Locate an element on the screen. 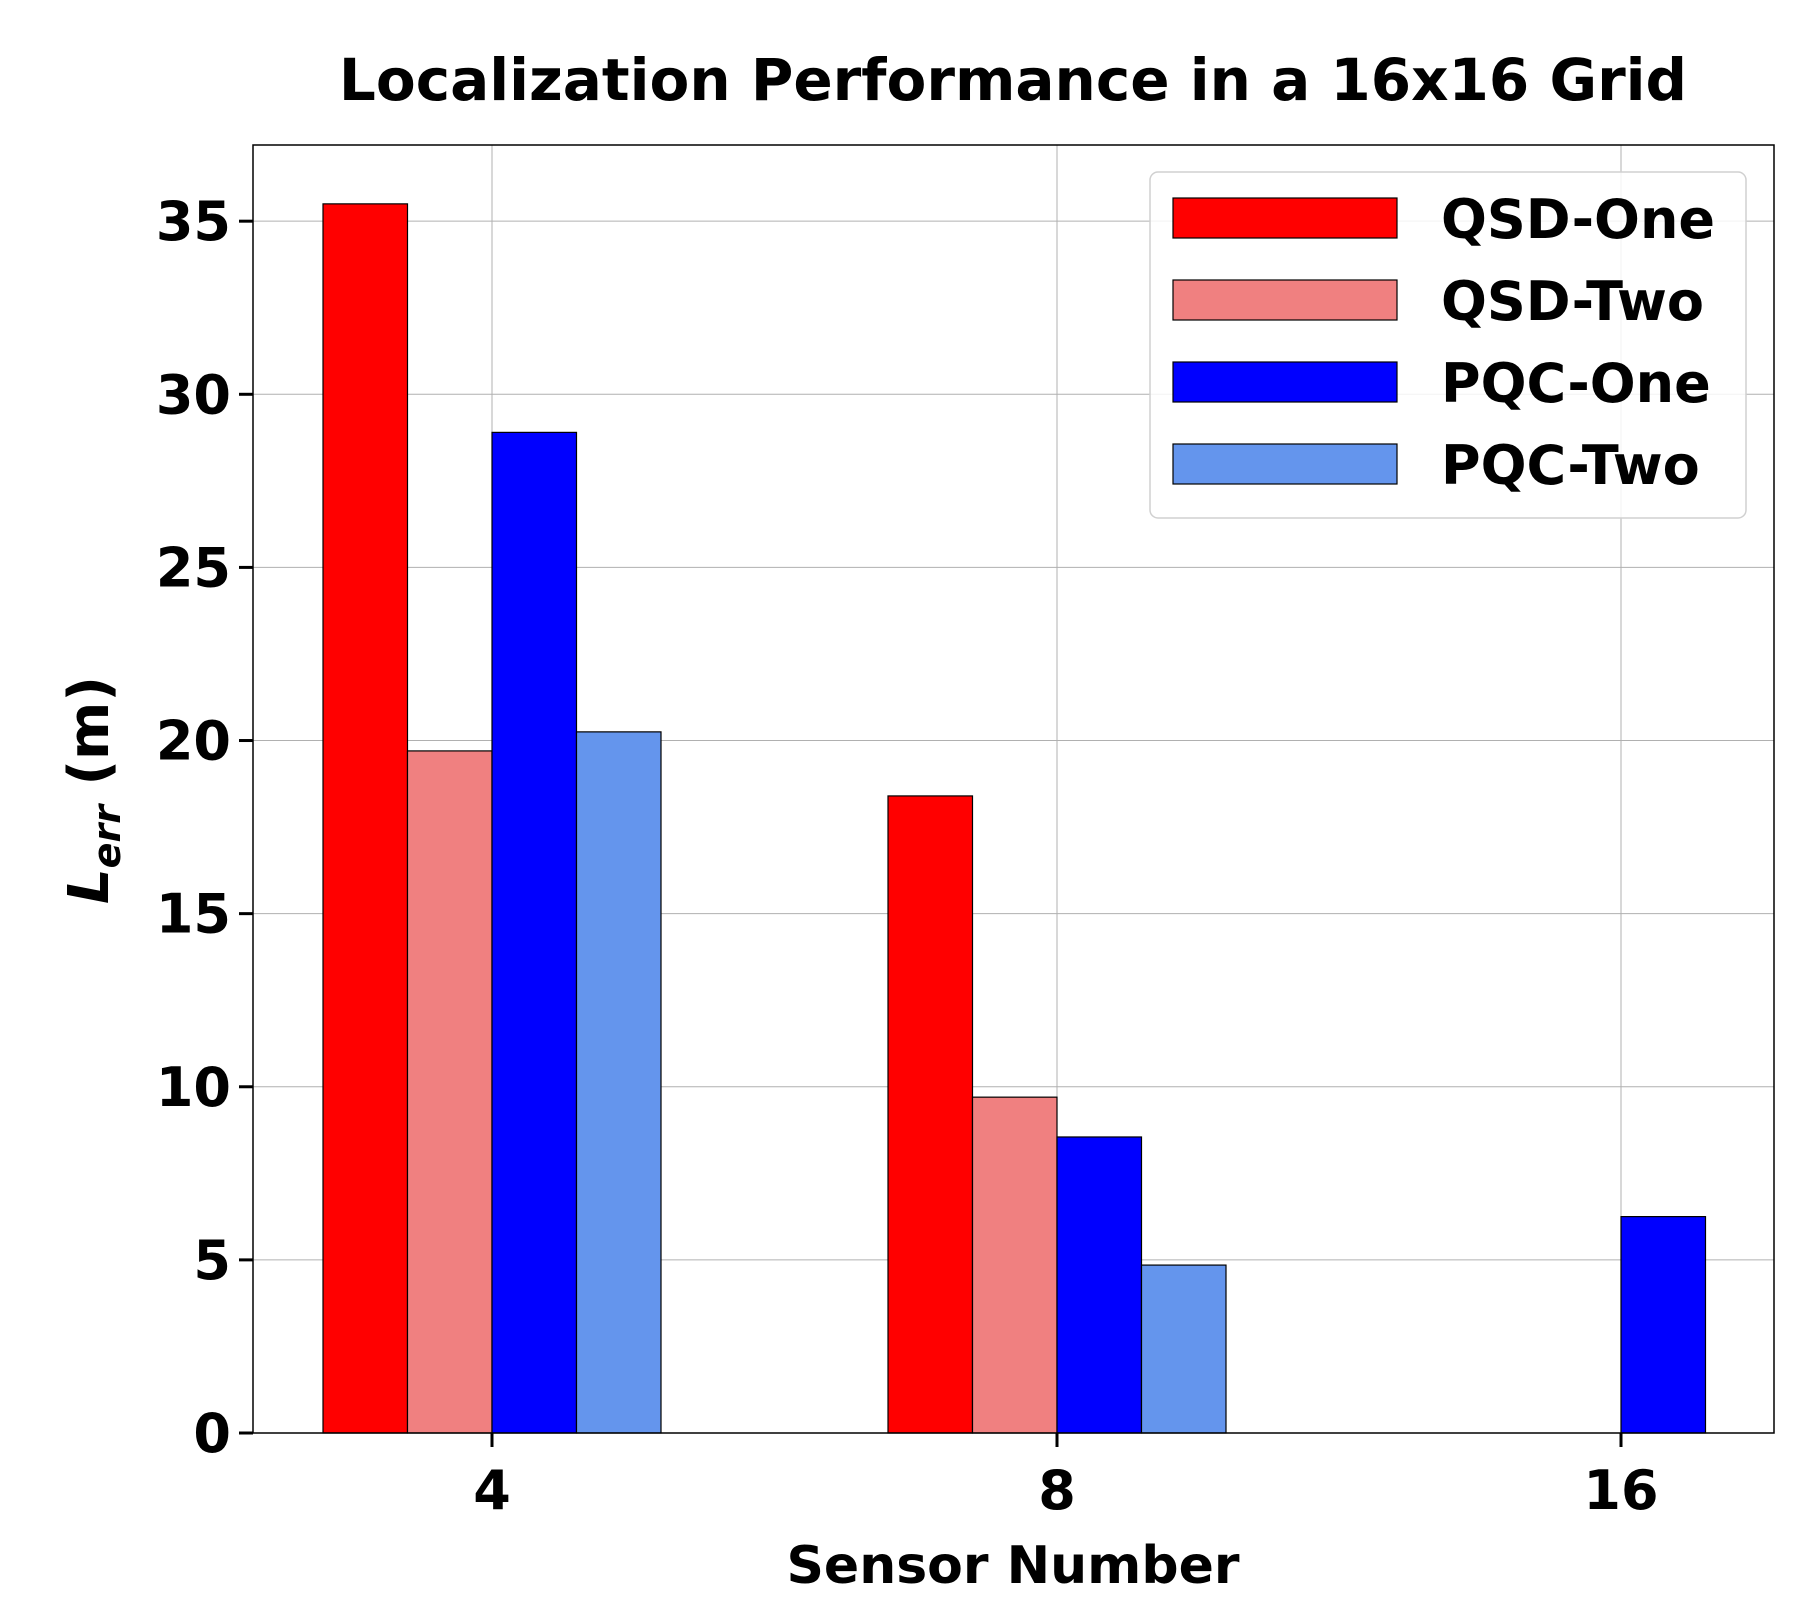  legend: QSD-One QSD-Two PQC-One PQC-Two is located at coordinates (1448, 345).